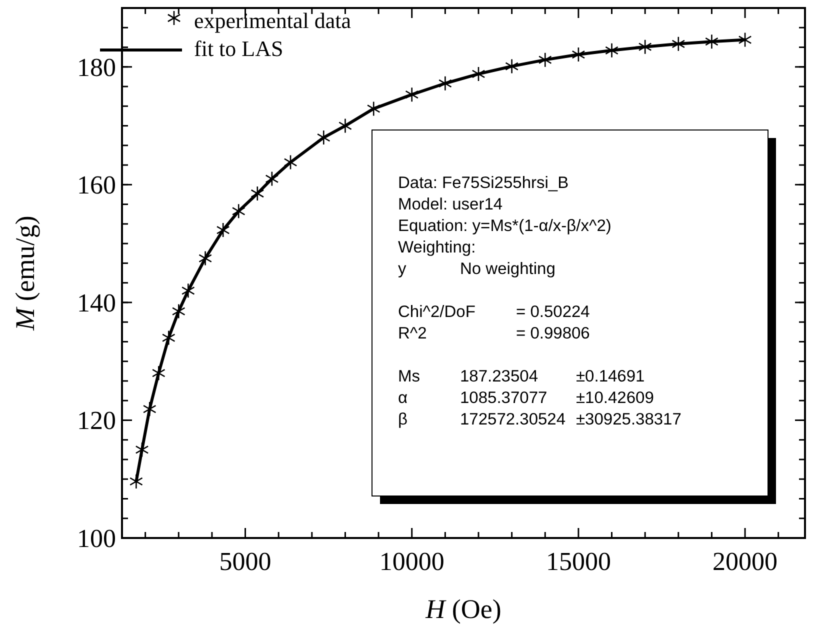  What do you see at coordinates (463, 609) in the screenshot?
I see `x-axis-title: H (Oe)` at bounding box center [463, 609].